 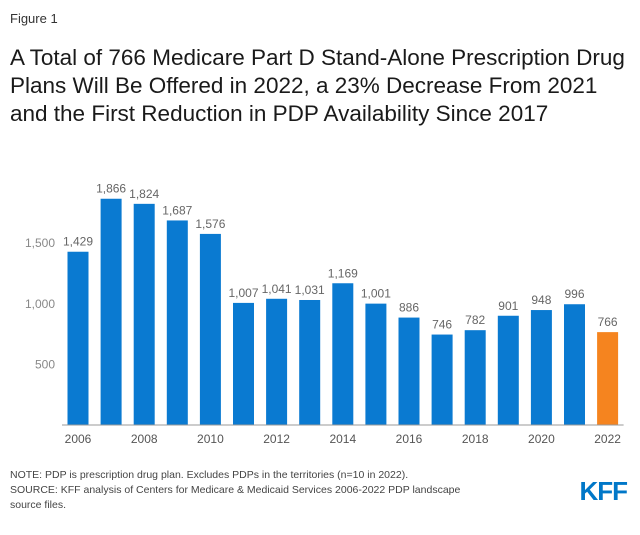 I want to click on data-label: 746, so click(x=442, y=325).